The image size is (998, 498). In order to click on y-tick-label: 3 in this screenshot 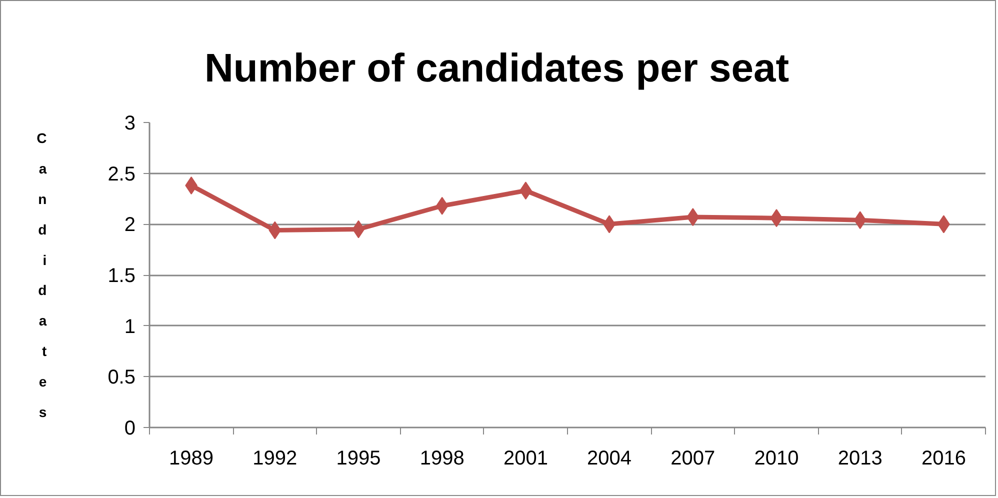, I will do `click(130, 123)`.